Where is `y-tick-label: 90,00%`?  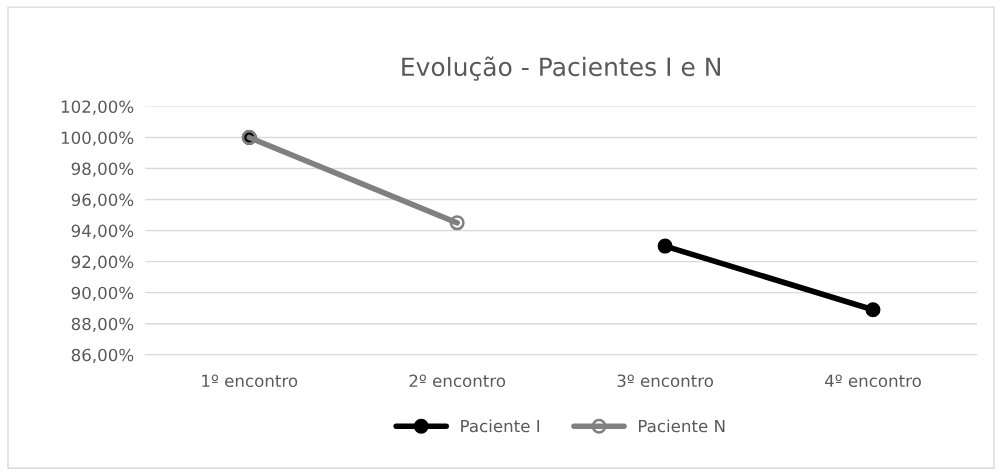 y-tick-label: 90,00% is located at coordinates (102, 293).